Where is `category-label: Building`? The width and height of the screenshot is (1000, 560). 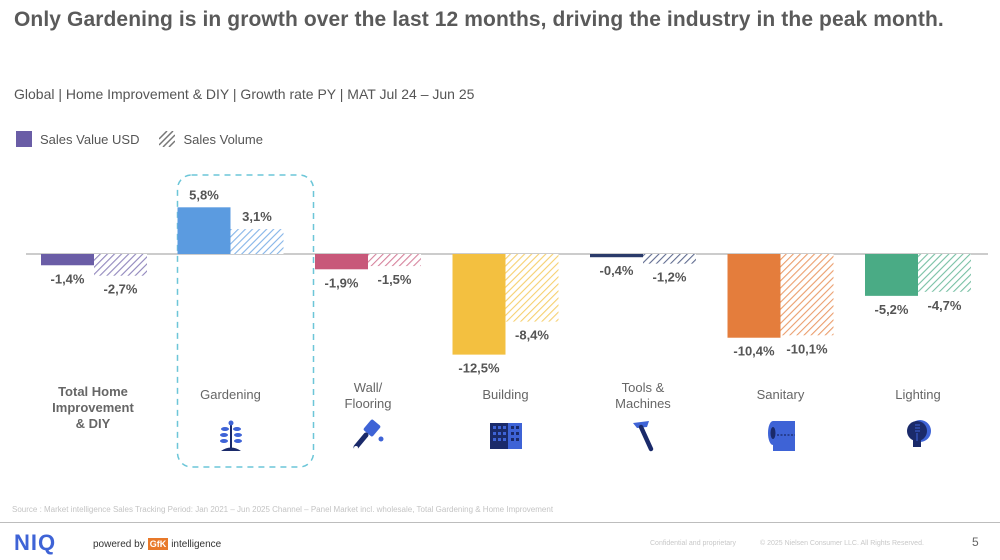
category-label: Building is located at coordinates (506, 395).